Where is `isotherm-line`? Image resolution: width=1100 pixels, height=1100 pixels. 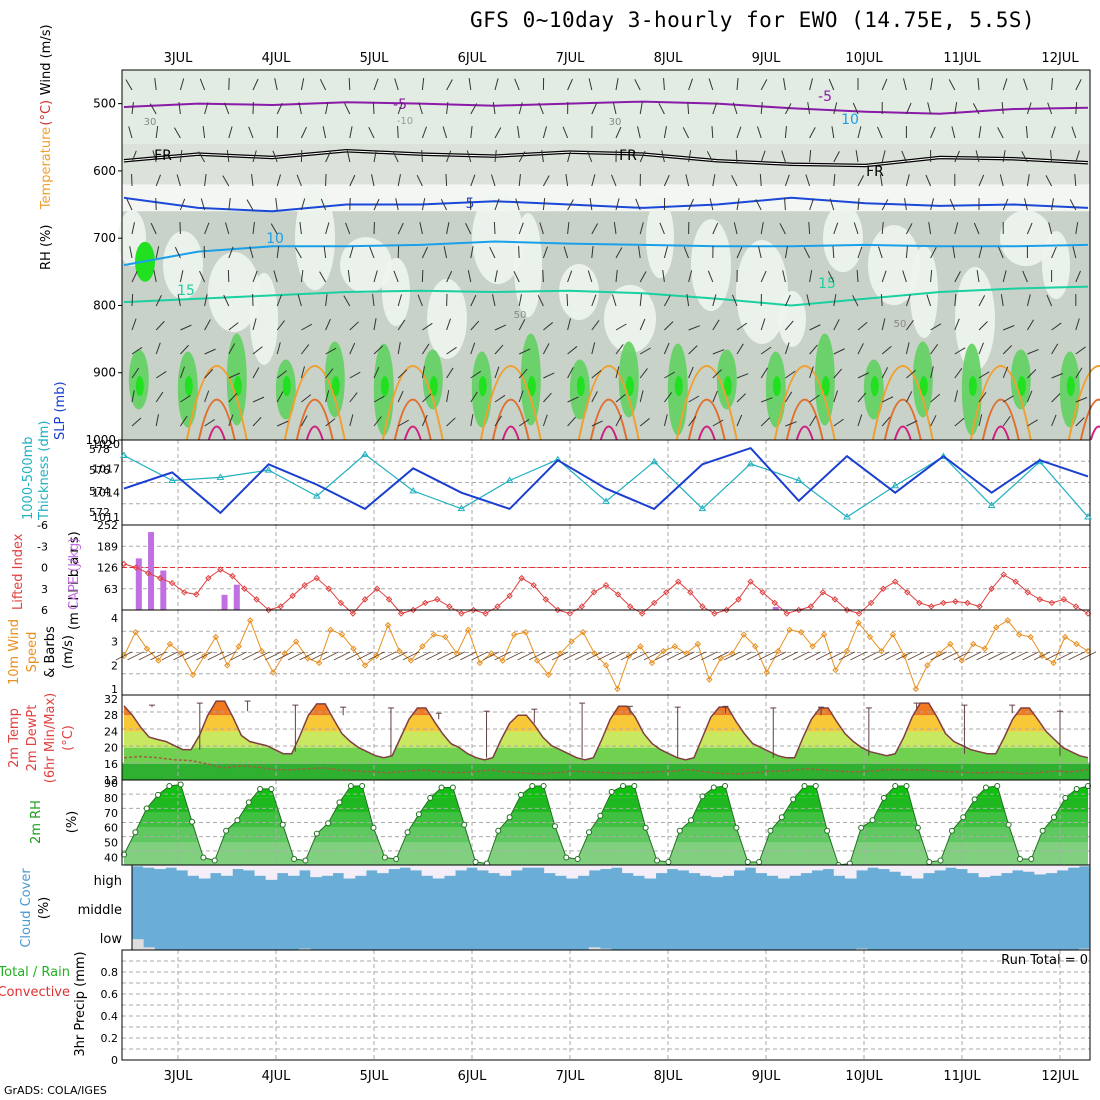
isotherm-line is located at coordinates (606, 107).